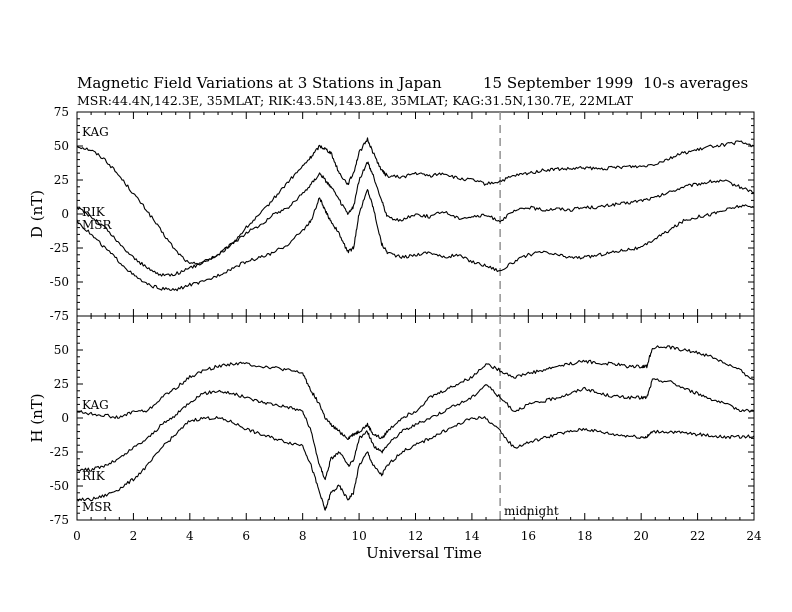 The width and height of the screenshot is (792, 612). I want to click on x-tick-label: 22, so click(697, 536).